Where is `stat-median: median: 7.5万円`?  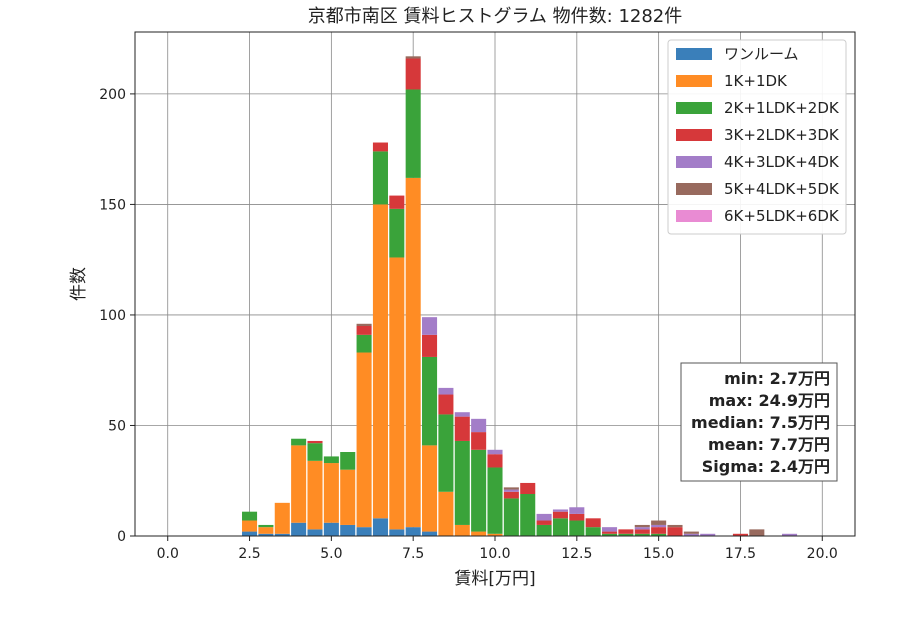 stat-median: median: 7.5万円 is located at coordinates (760, 422).